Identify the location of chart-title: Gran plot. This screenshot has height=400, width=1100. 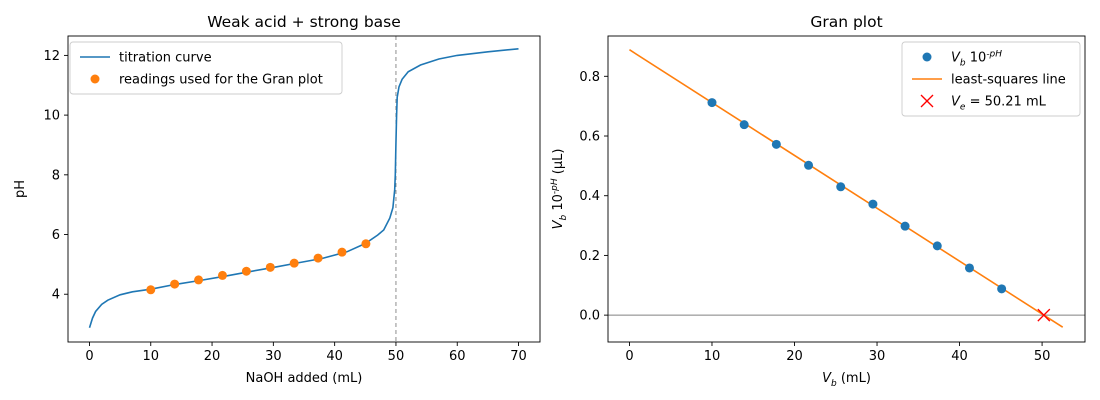
(846, 22).